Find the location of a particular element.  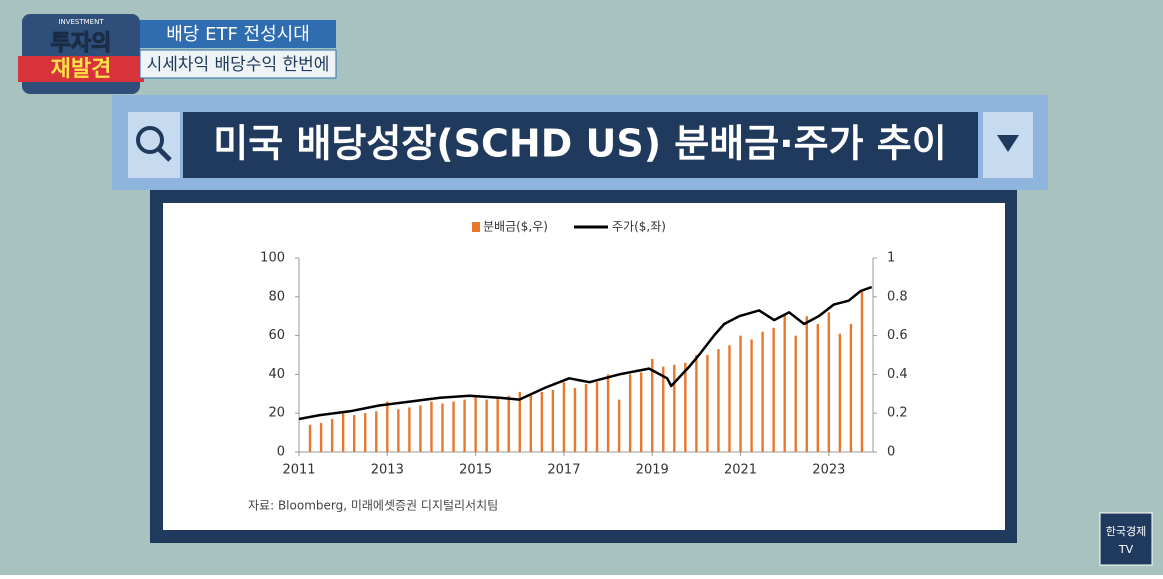

legend-label: 분배금($,우) is located at coordinates (515, 227).